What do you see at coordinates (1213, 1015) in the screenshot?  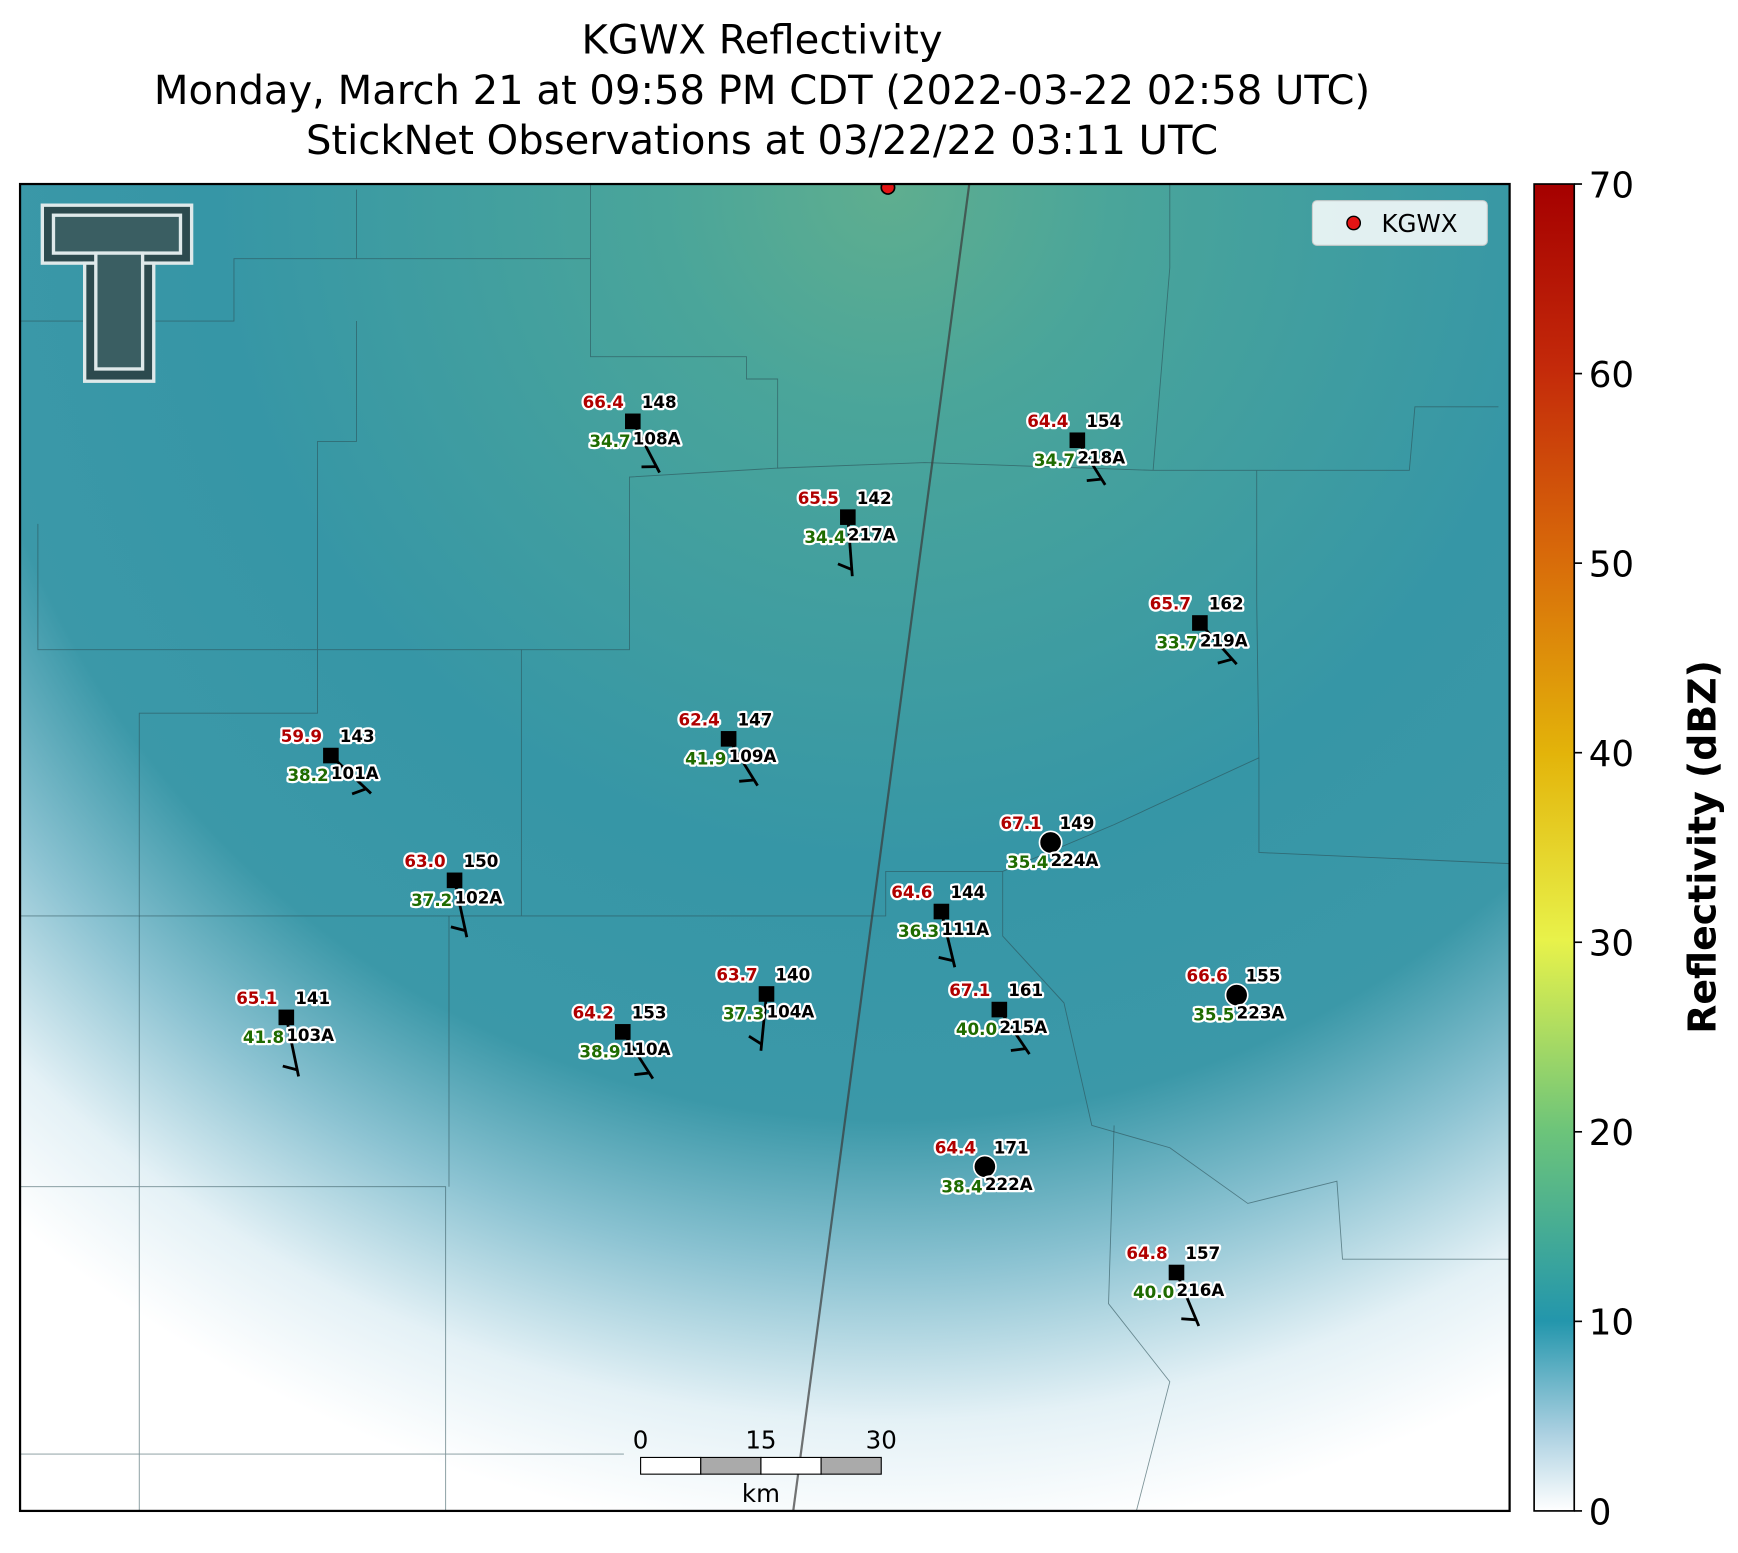 I see `dewpoint: 35.5` at bounding box center [1213, 1015].